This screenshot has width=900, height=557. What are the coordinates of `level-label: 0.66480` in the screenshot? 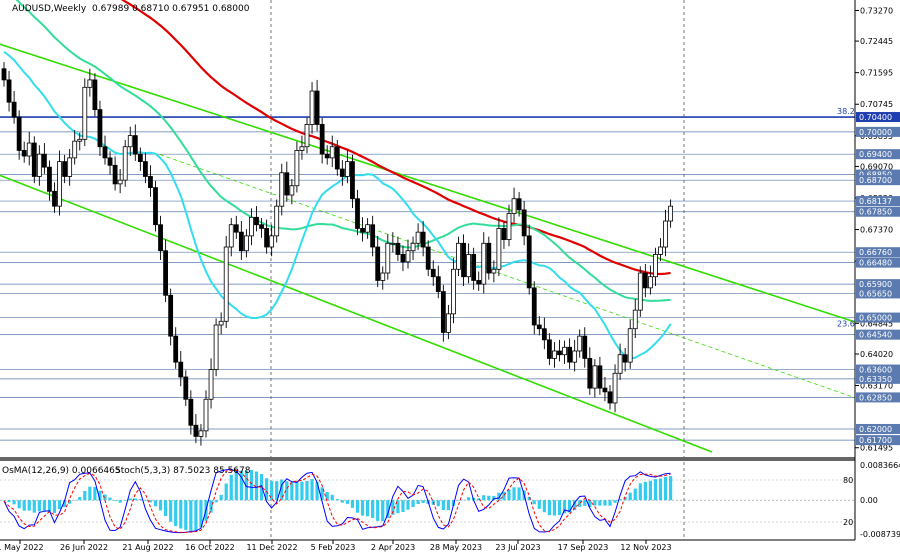 It's located at (875, 263).